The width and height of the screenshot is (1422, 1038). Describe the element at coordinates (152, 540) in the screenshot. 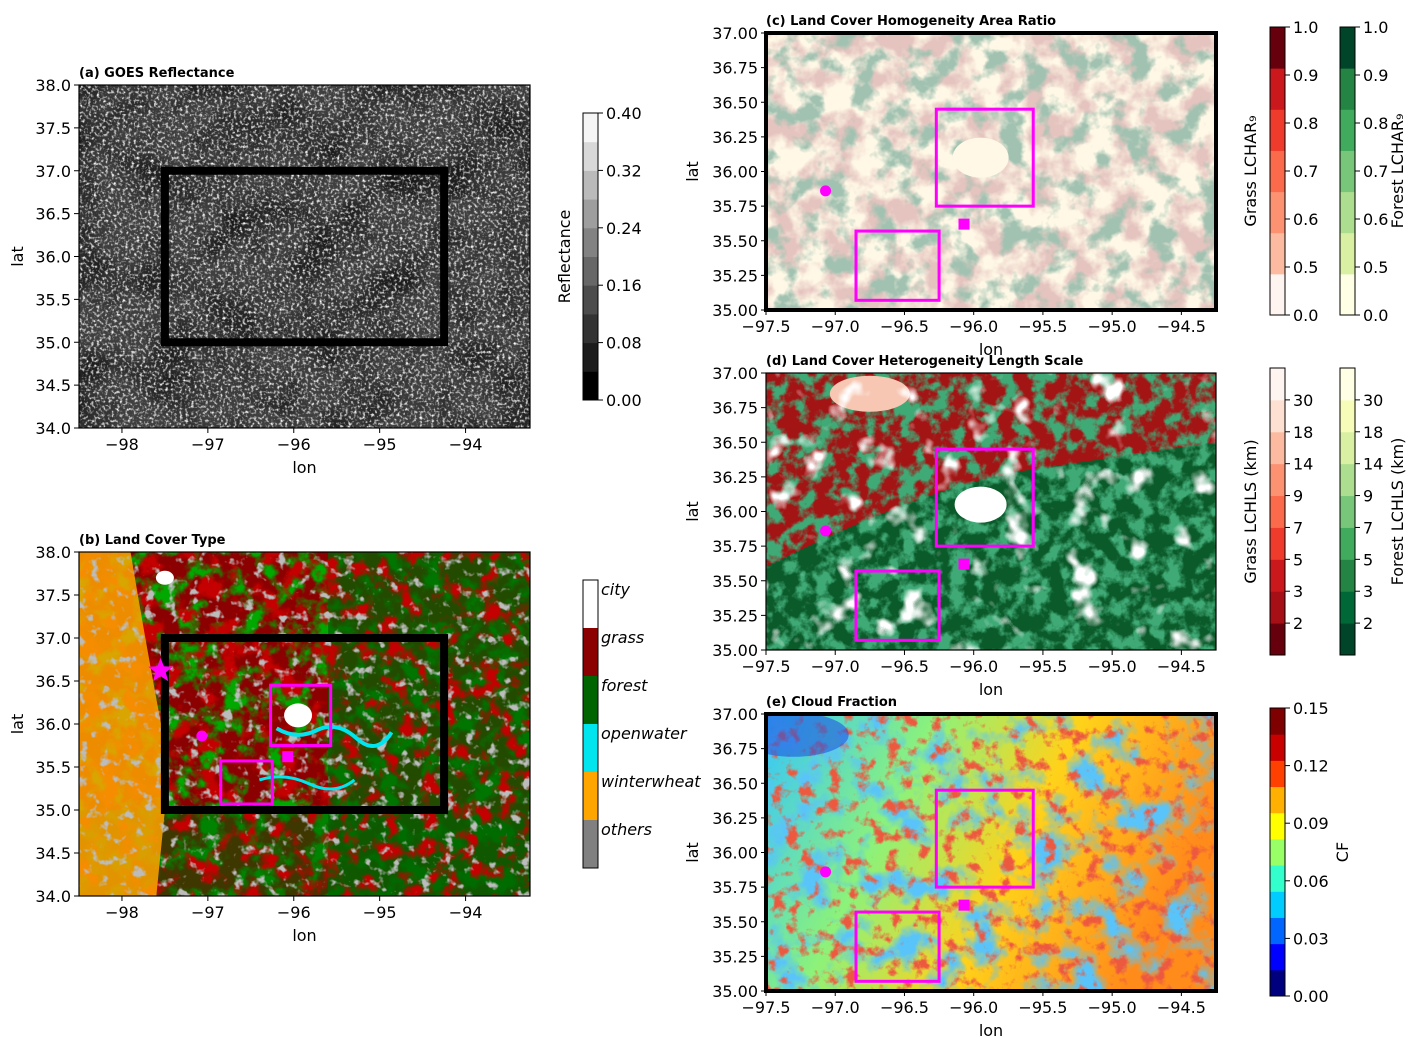

I see `chart-title: (b) Land Cover Type` at that location.